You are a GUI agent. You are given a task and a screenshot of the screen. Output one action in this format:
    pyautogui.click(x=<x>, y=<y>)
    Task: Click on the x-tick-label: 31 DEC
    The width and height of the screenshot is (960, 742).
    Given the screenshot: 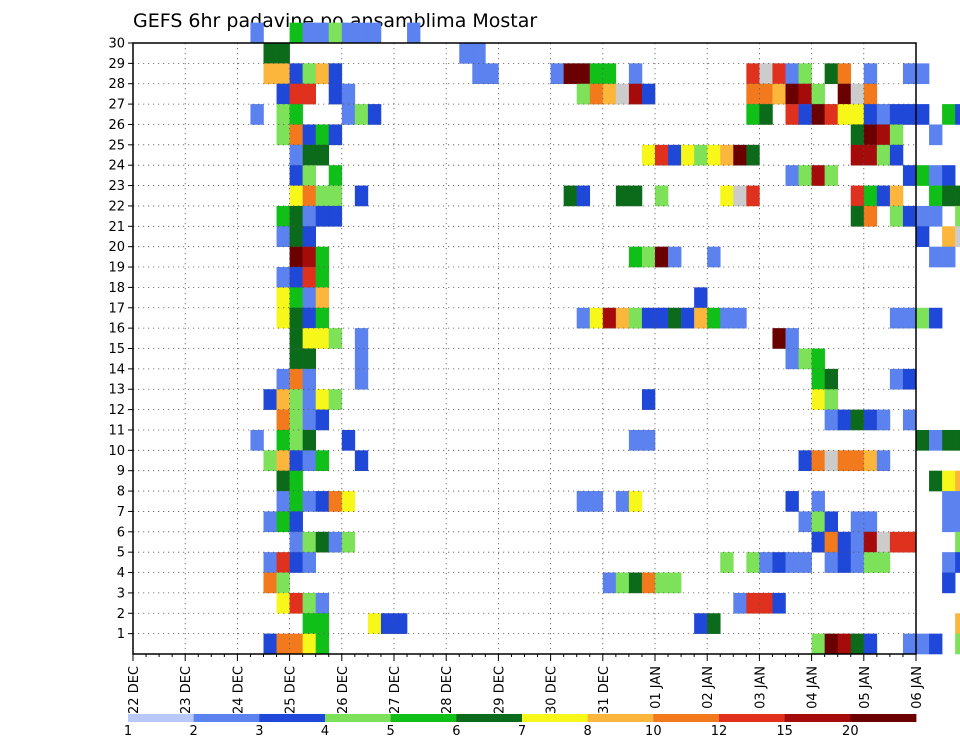 What is the action you would take?
    pyautogui.click(x=604, y=690)
    